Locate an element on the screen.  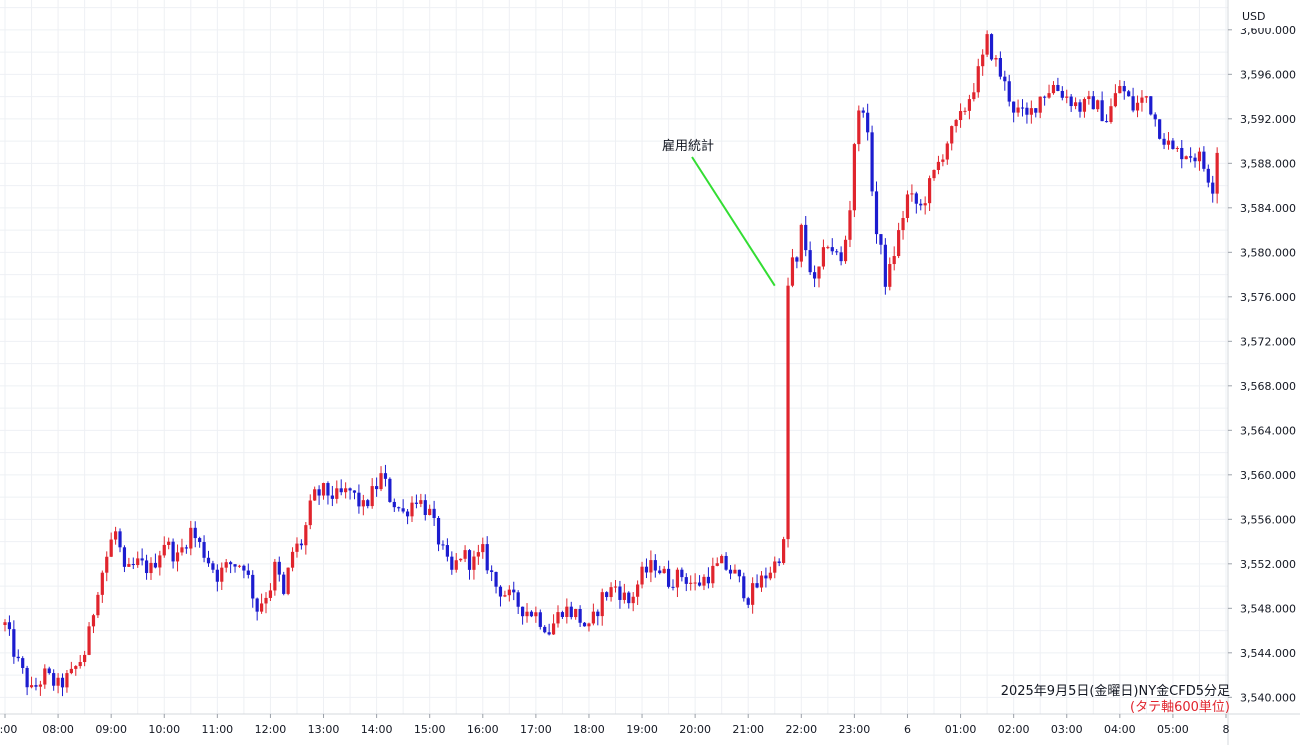
x-tick-label: 13:00 is located at coordinates (324, 729).